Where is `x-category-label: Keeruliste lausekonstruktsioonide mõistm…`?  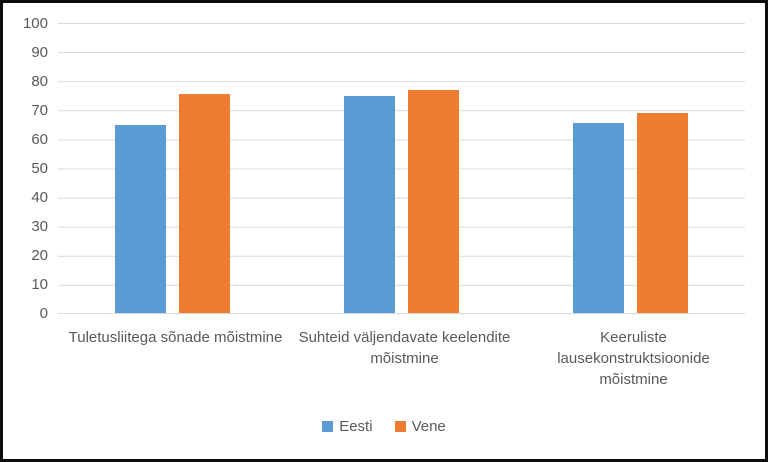 x-category-label: Keeruliste lausekonstruktsioonide mõistm… is located at coordinates (633, 358).